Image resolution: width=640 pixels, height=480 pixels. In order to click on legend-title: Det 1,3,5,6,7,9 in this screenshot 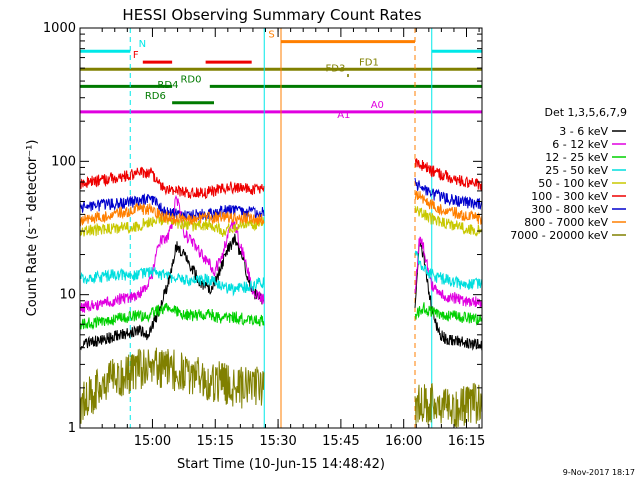, I will do `click(585, 112)`.